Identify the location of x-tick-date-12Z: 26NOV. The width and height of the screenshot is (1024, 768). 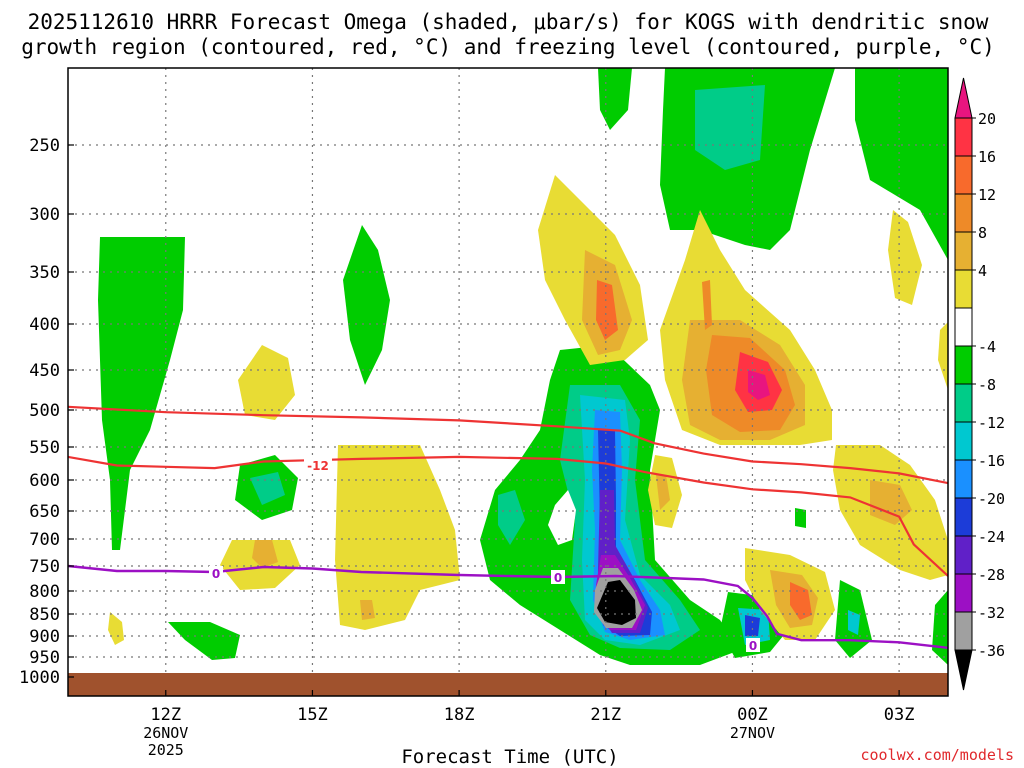
(165, 733).